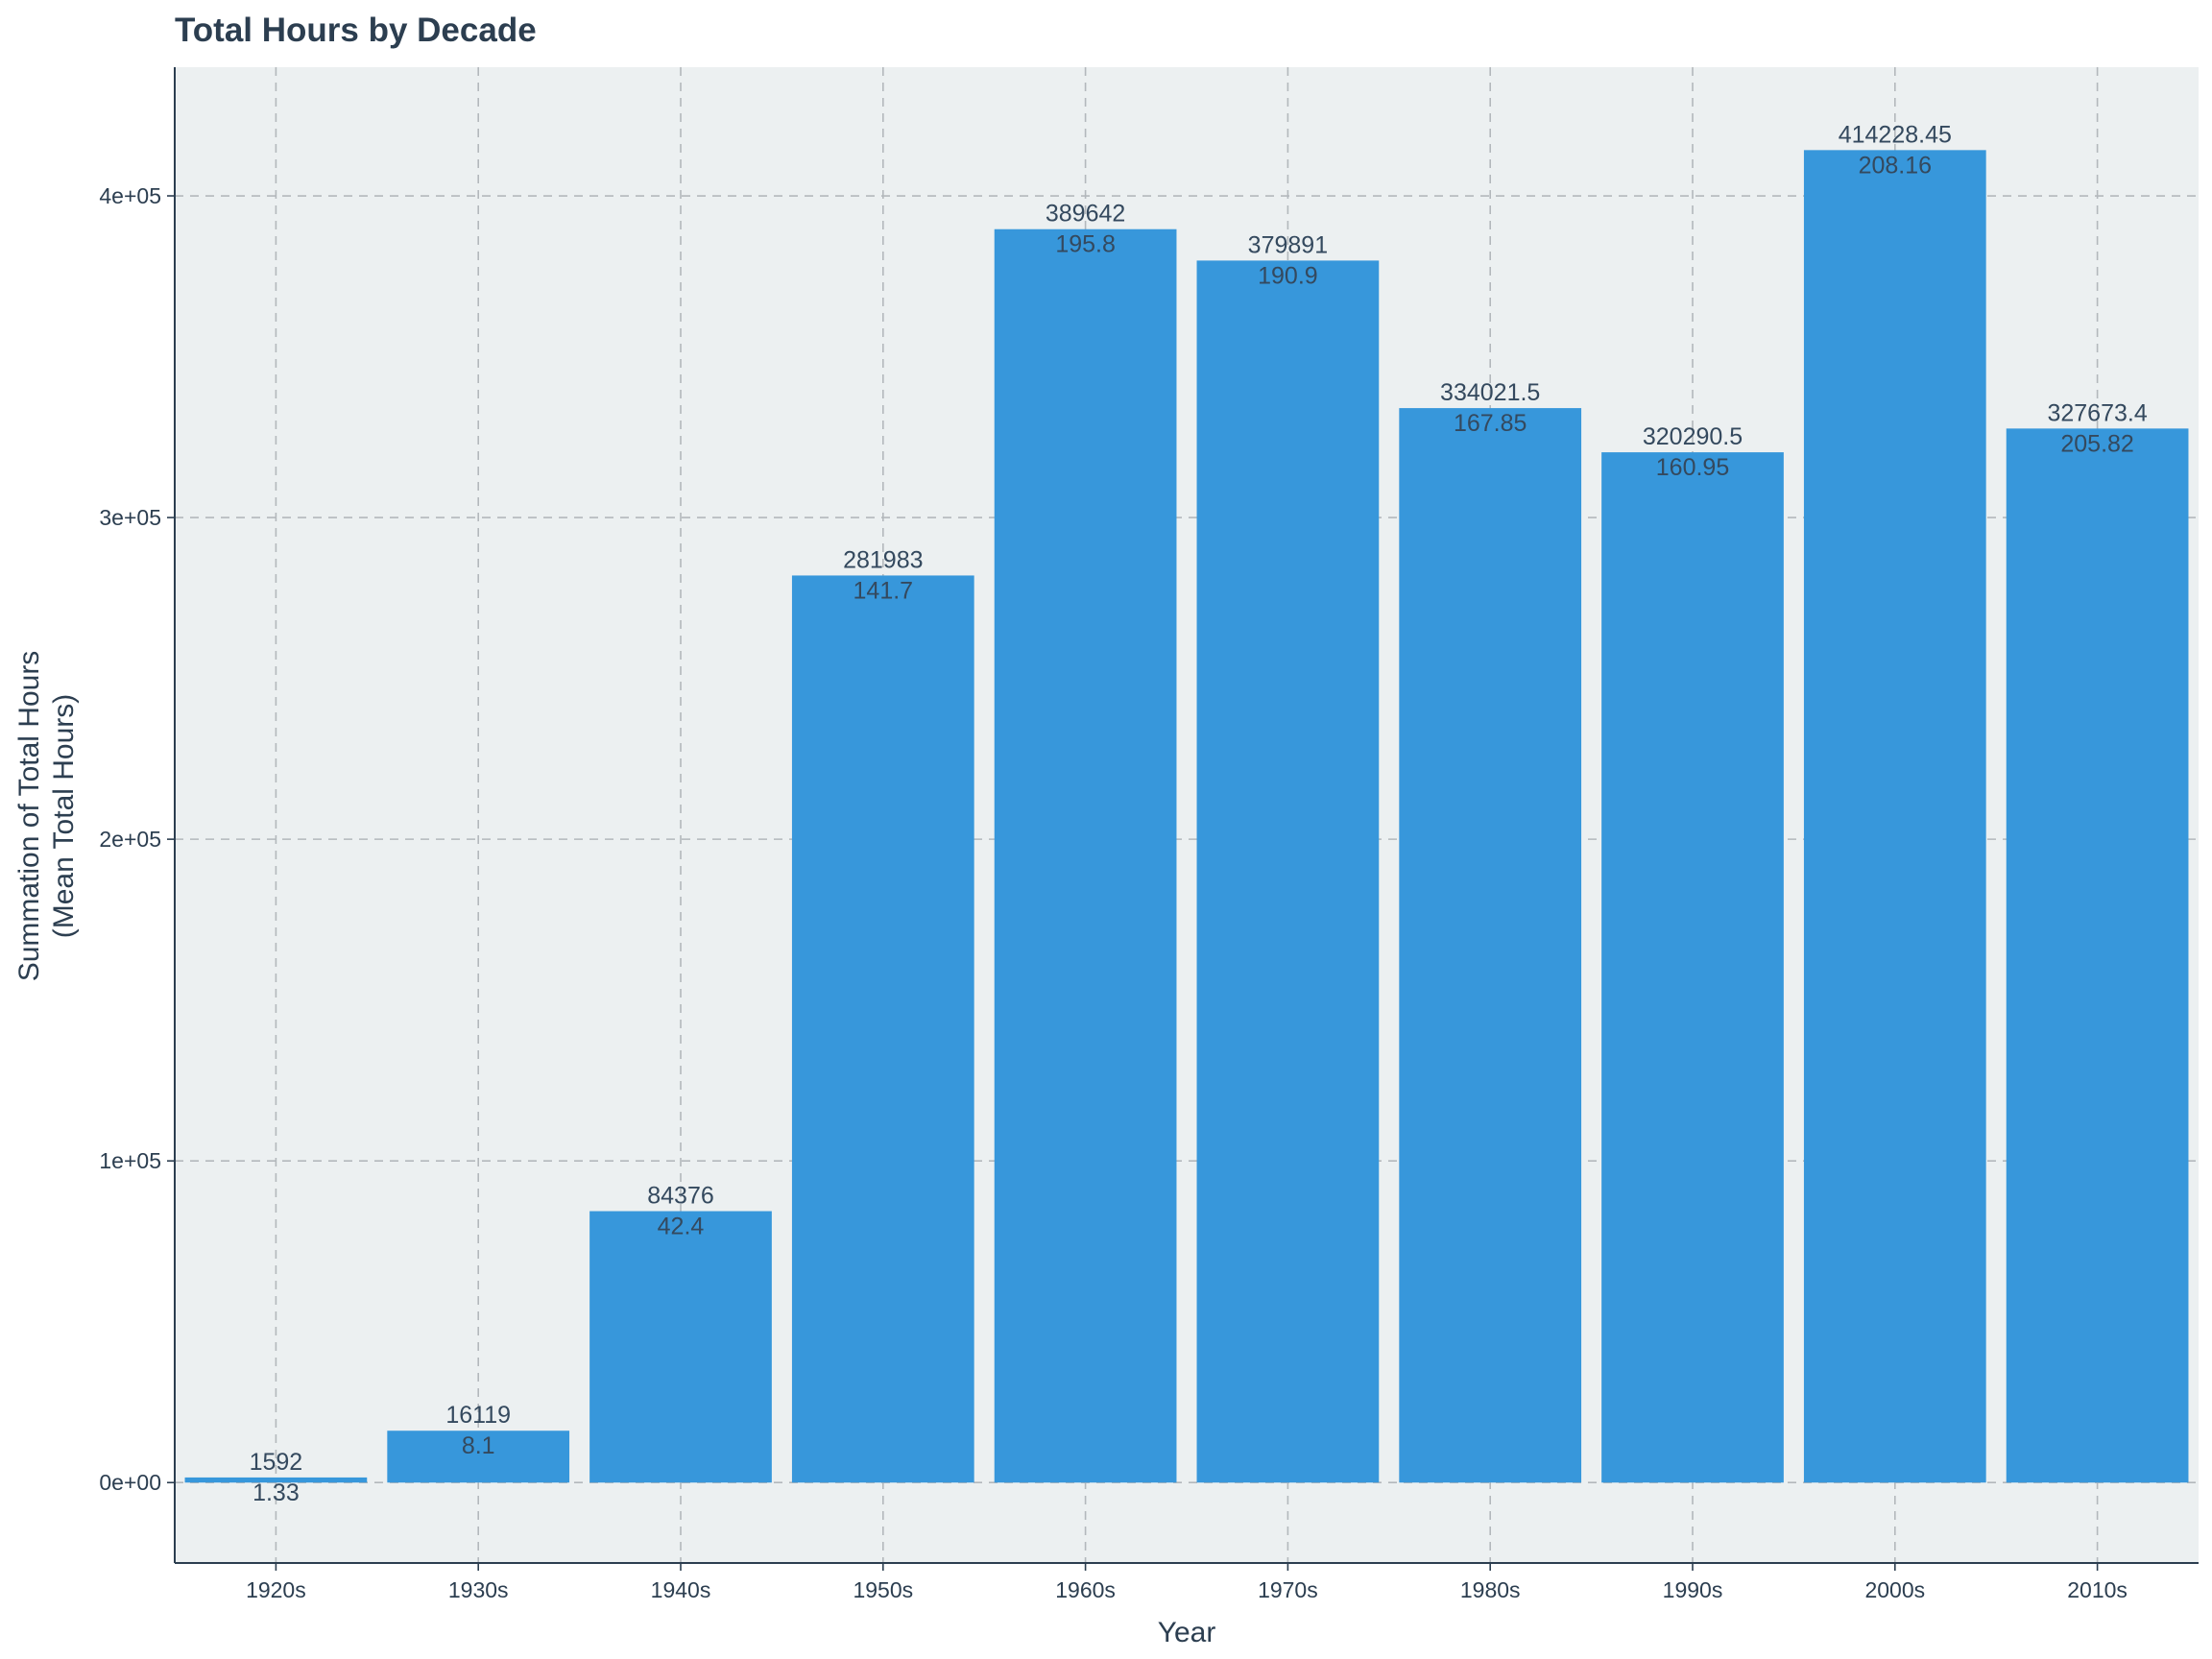 Image resolution: width=2212 pixels, height=1659 pixels. I want to click on y-tick-label-4: 4e+05, so click(130, 195).